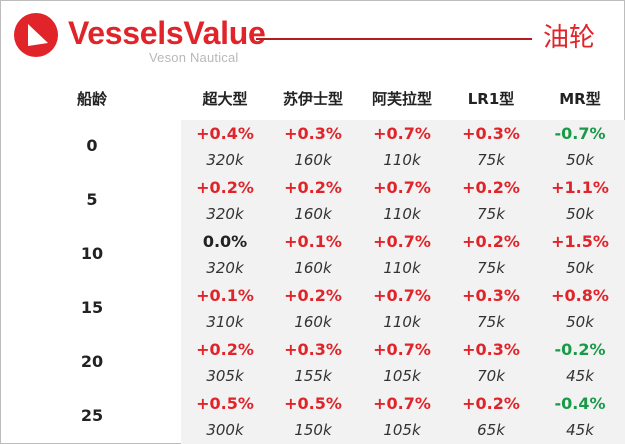 Image resolution: width=625 pixels, height=444 pixels. I want to click on row-age-label: 15, so click(92, 307).